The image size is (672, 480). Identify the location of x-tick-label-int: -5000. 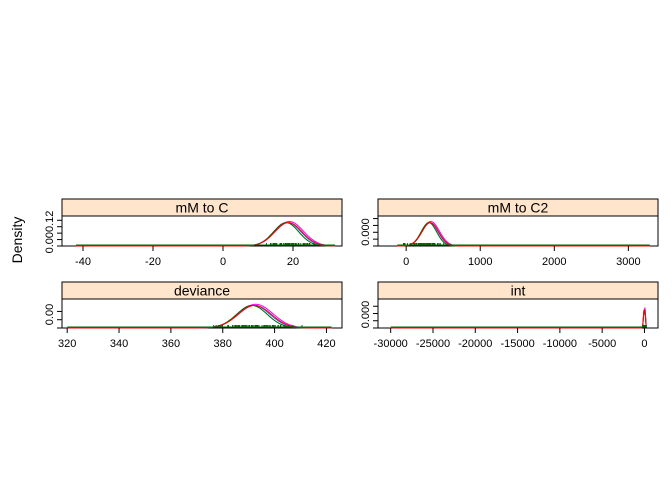
(602, 344).